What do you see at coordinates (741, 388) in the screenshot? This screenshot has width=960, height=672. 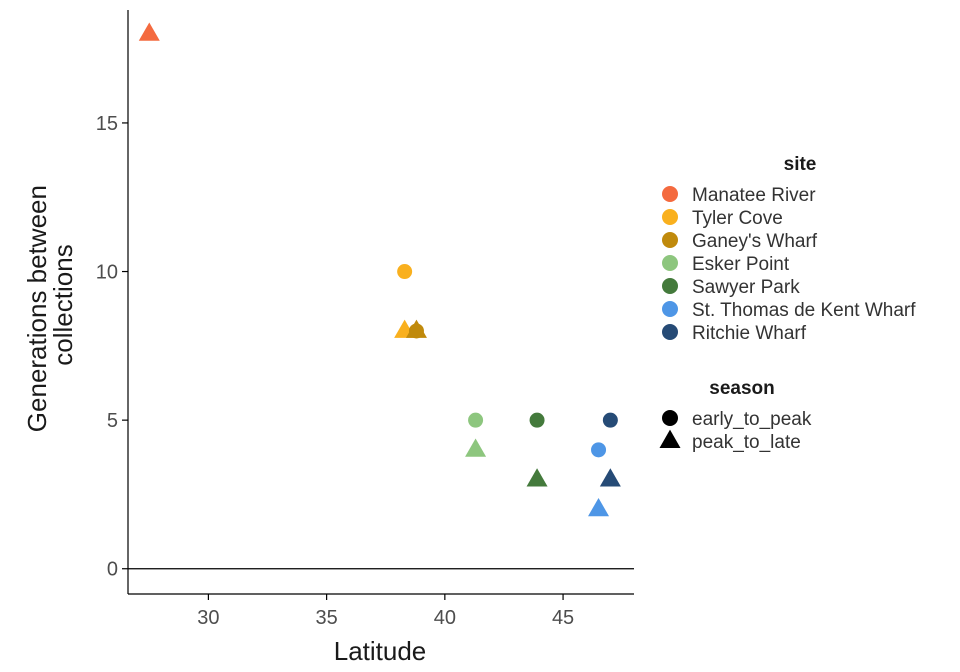 I see `legend-season-title: season` at bounding box center [741, 388].